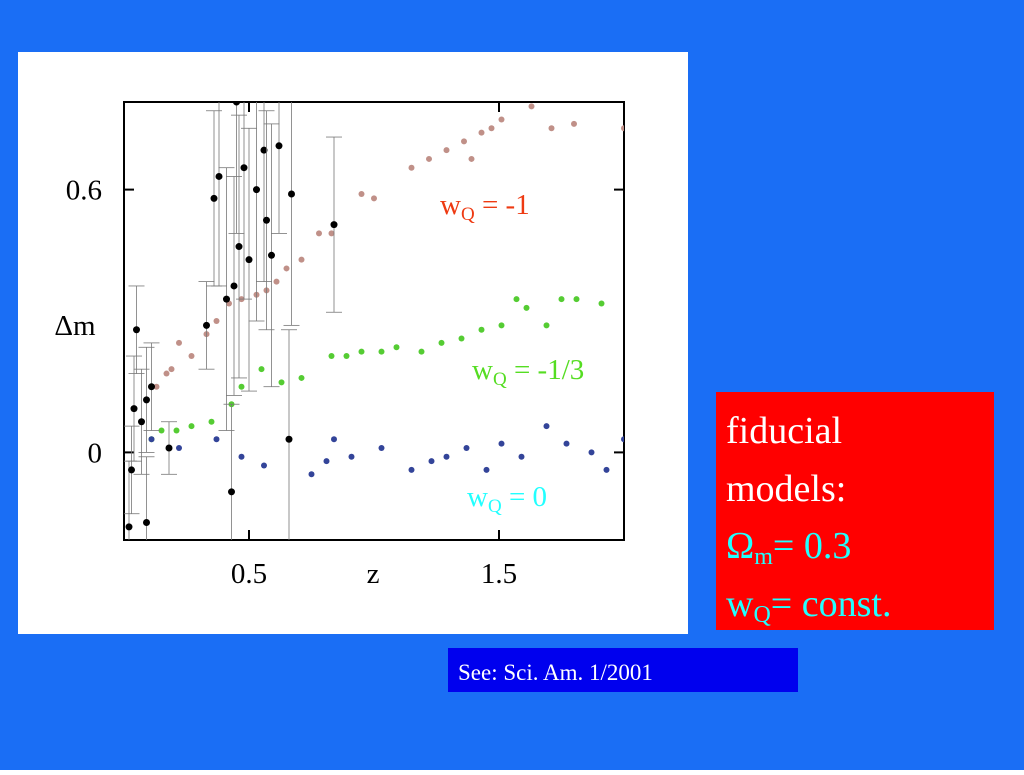  I want to click on series-label: wQ = -1/3, so click(528, 372).